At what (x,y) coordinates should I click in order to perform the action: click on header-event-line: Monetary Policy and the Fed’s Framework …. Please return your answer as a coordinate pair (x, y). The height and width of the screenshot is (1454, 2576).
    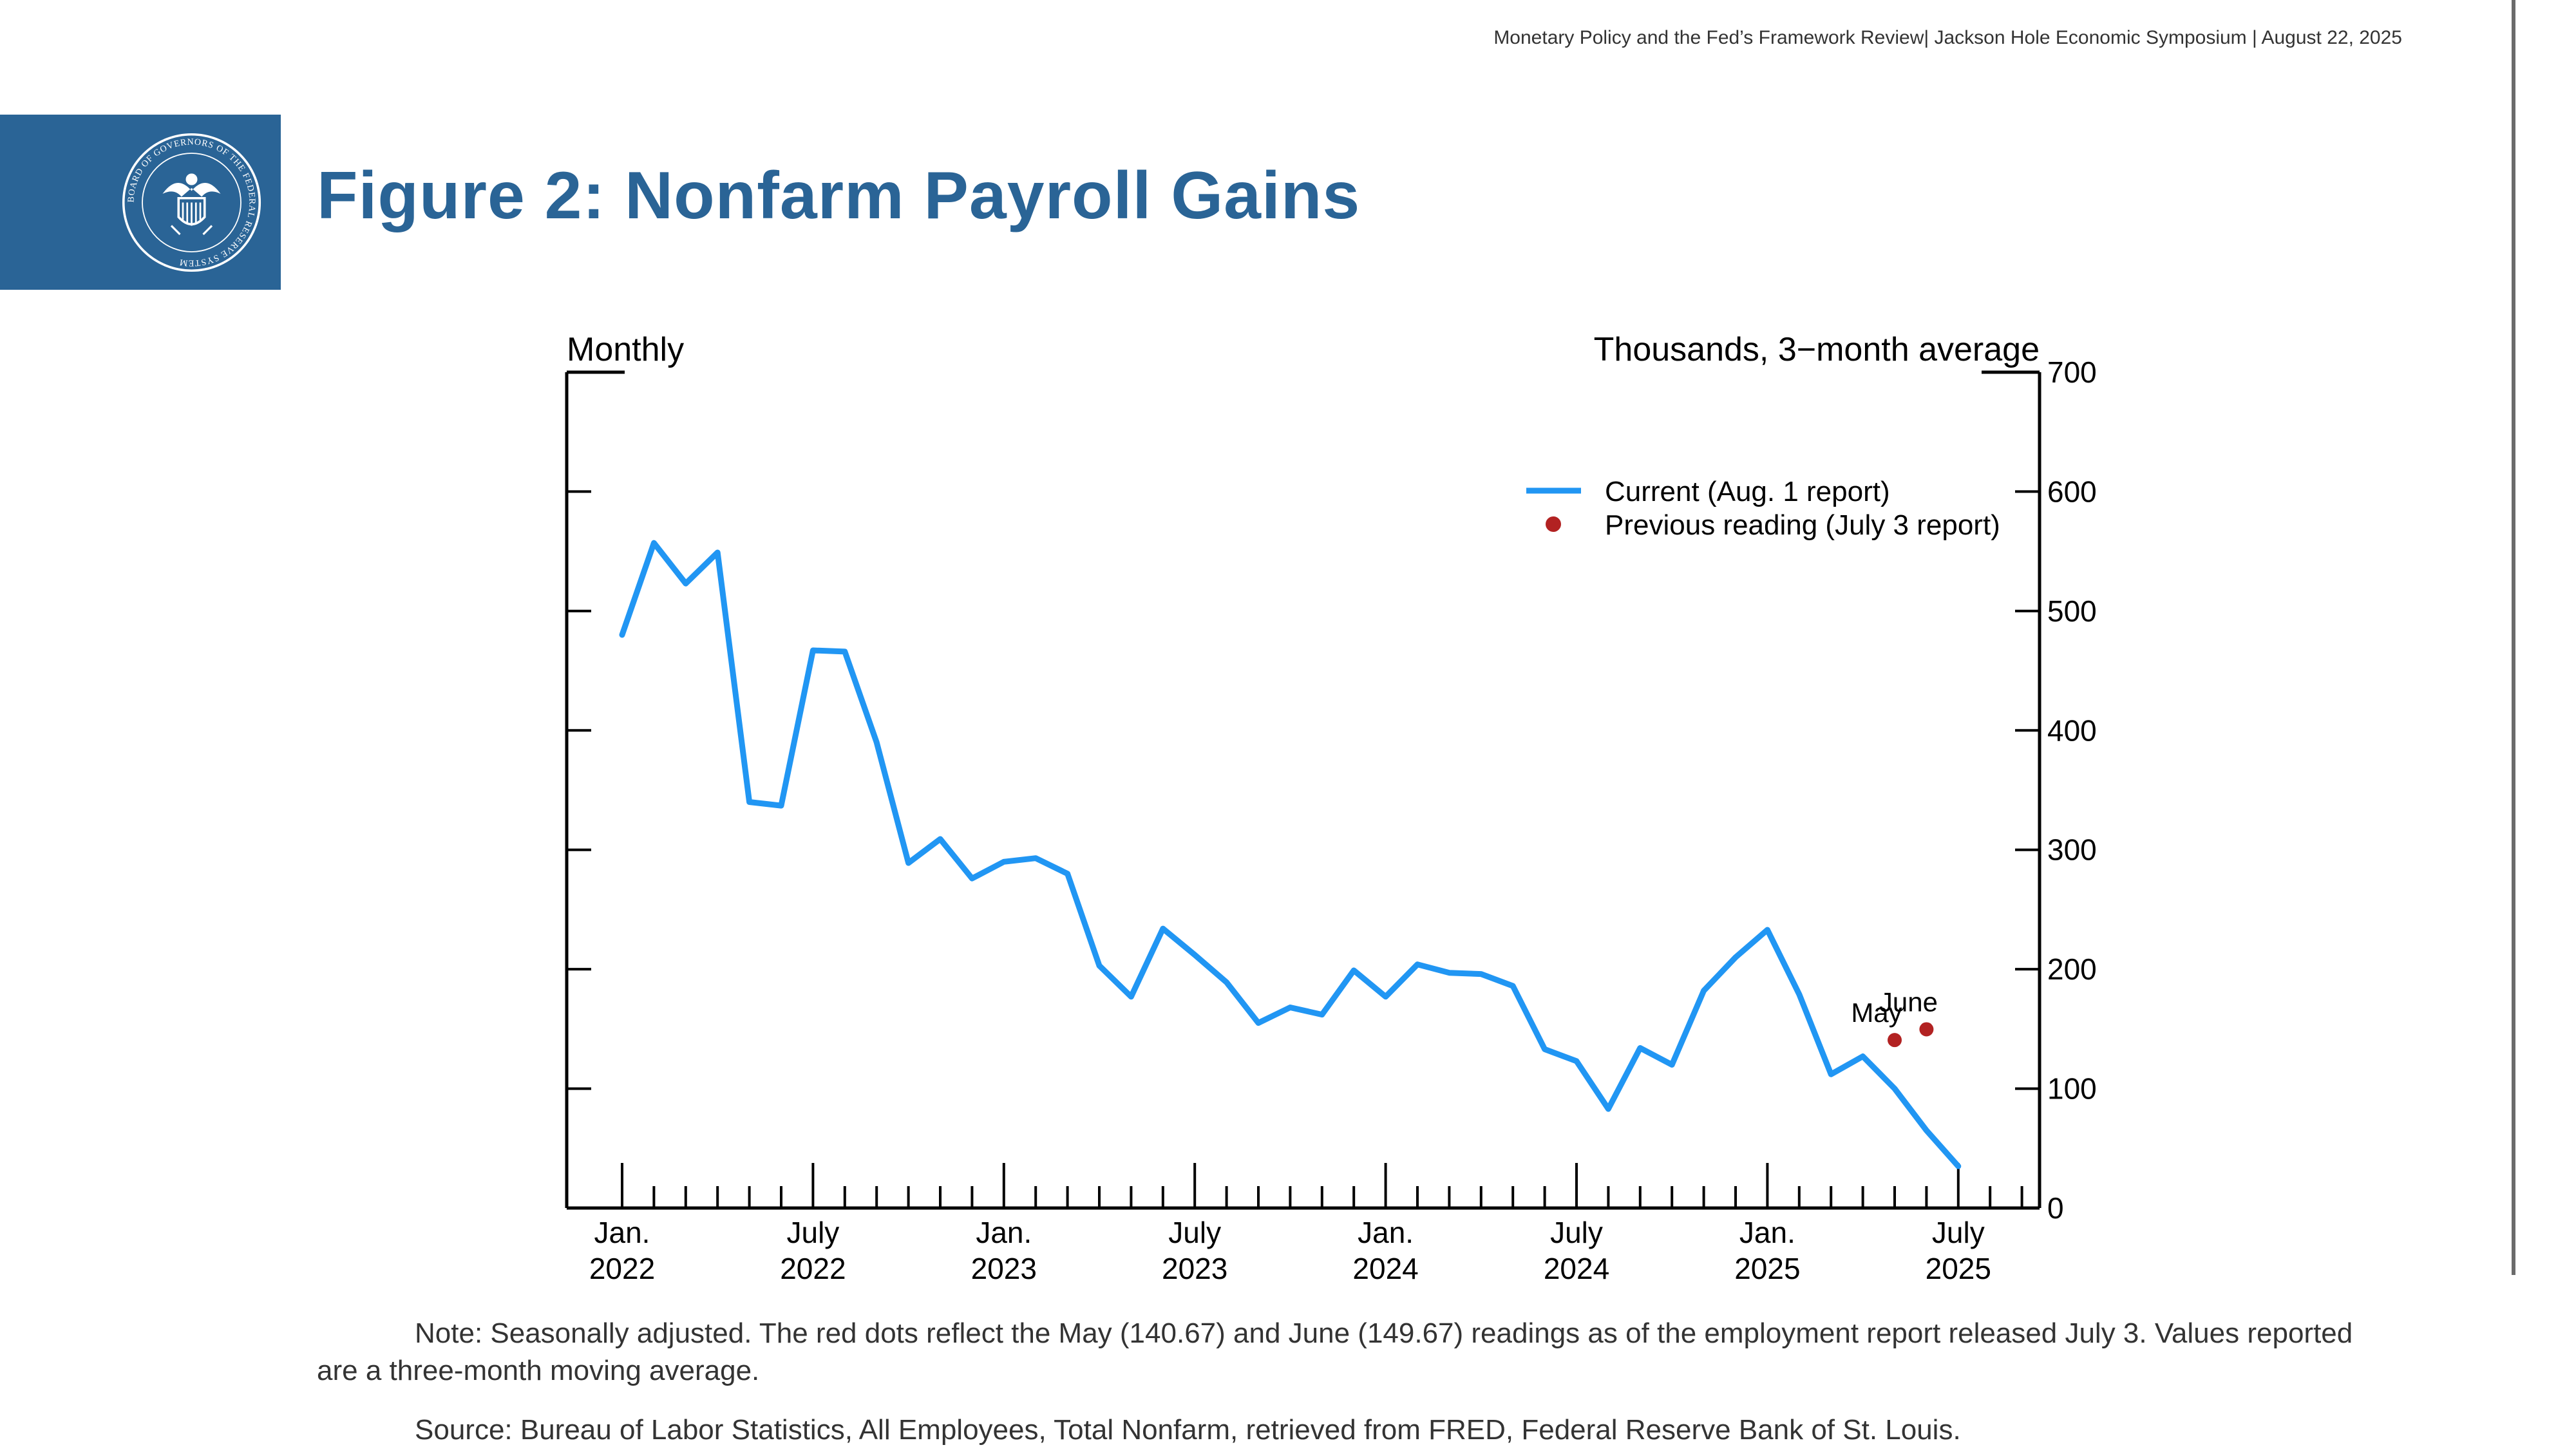
    Looking at the image, I should click on (1948, 37).